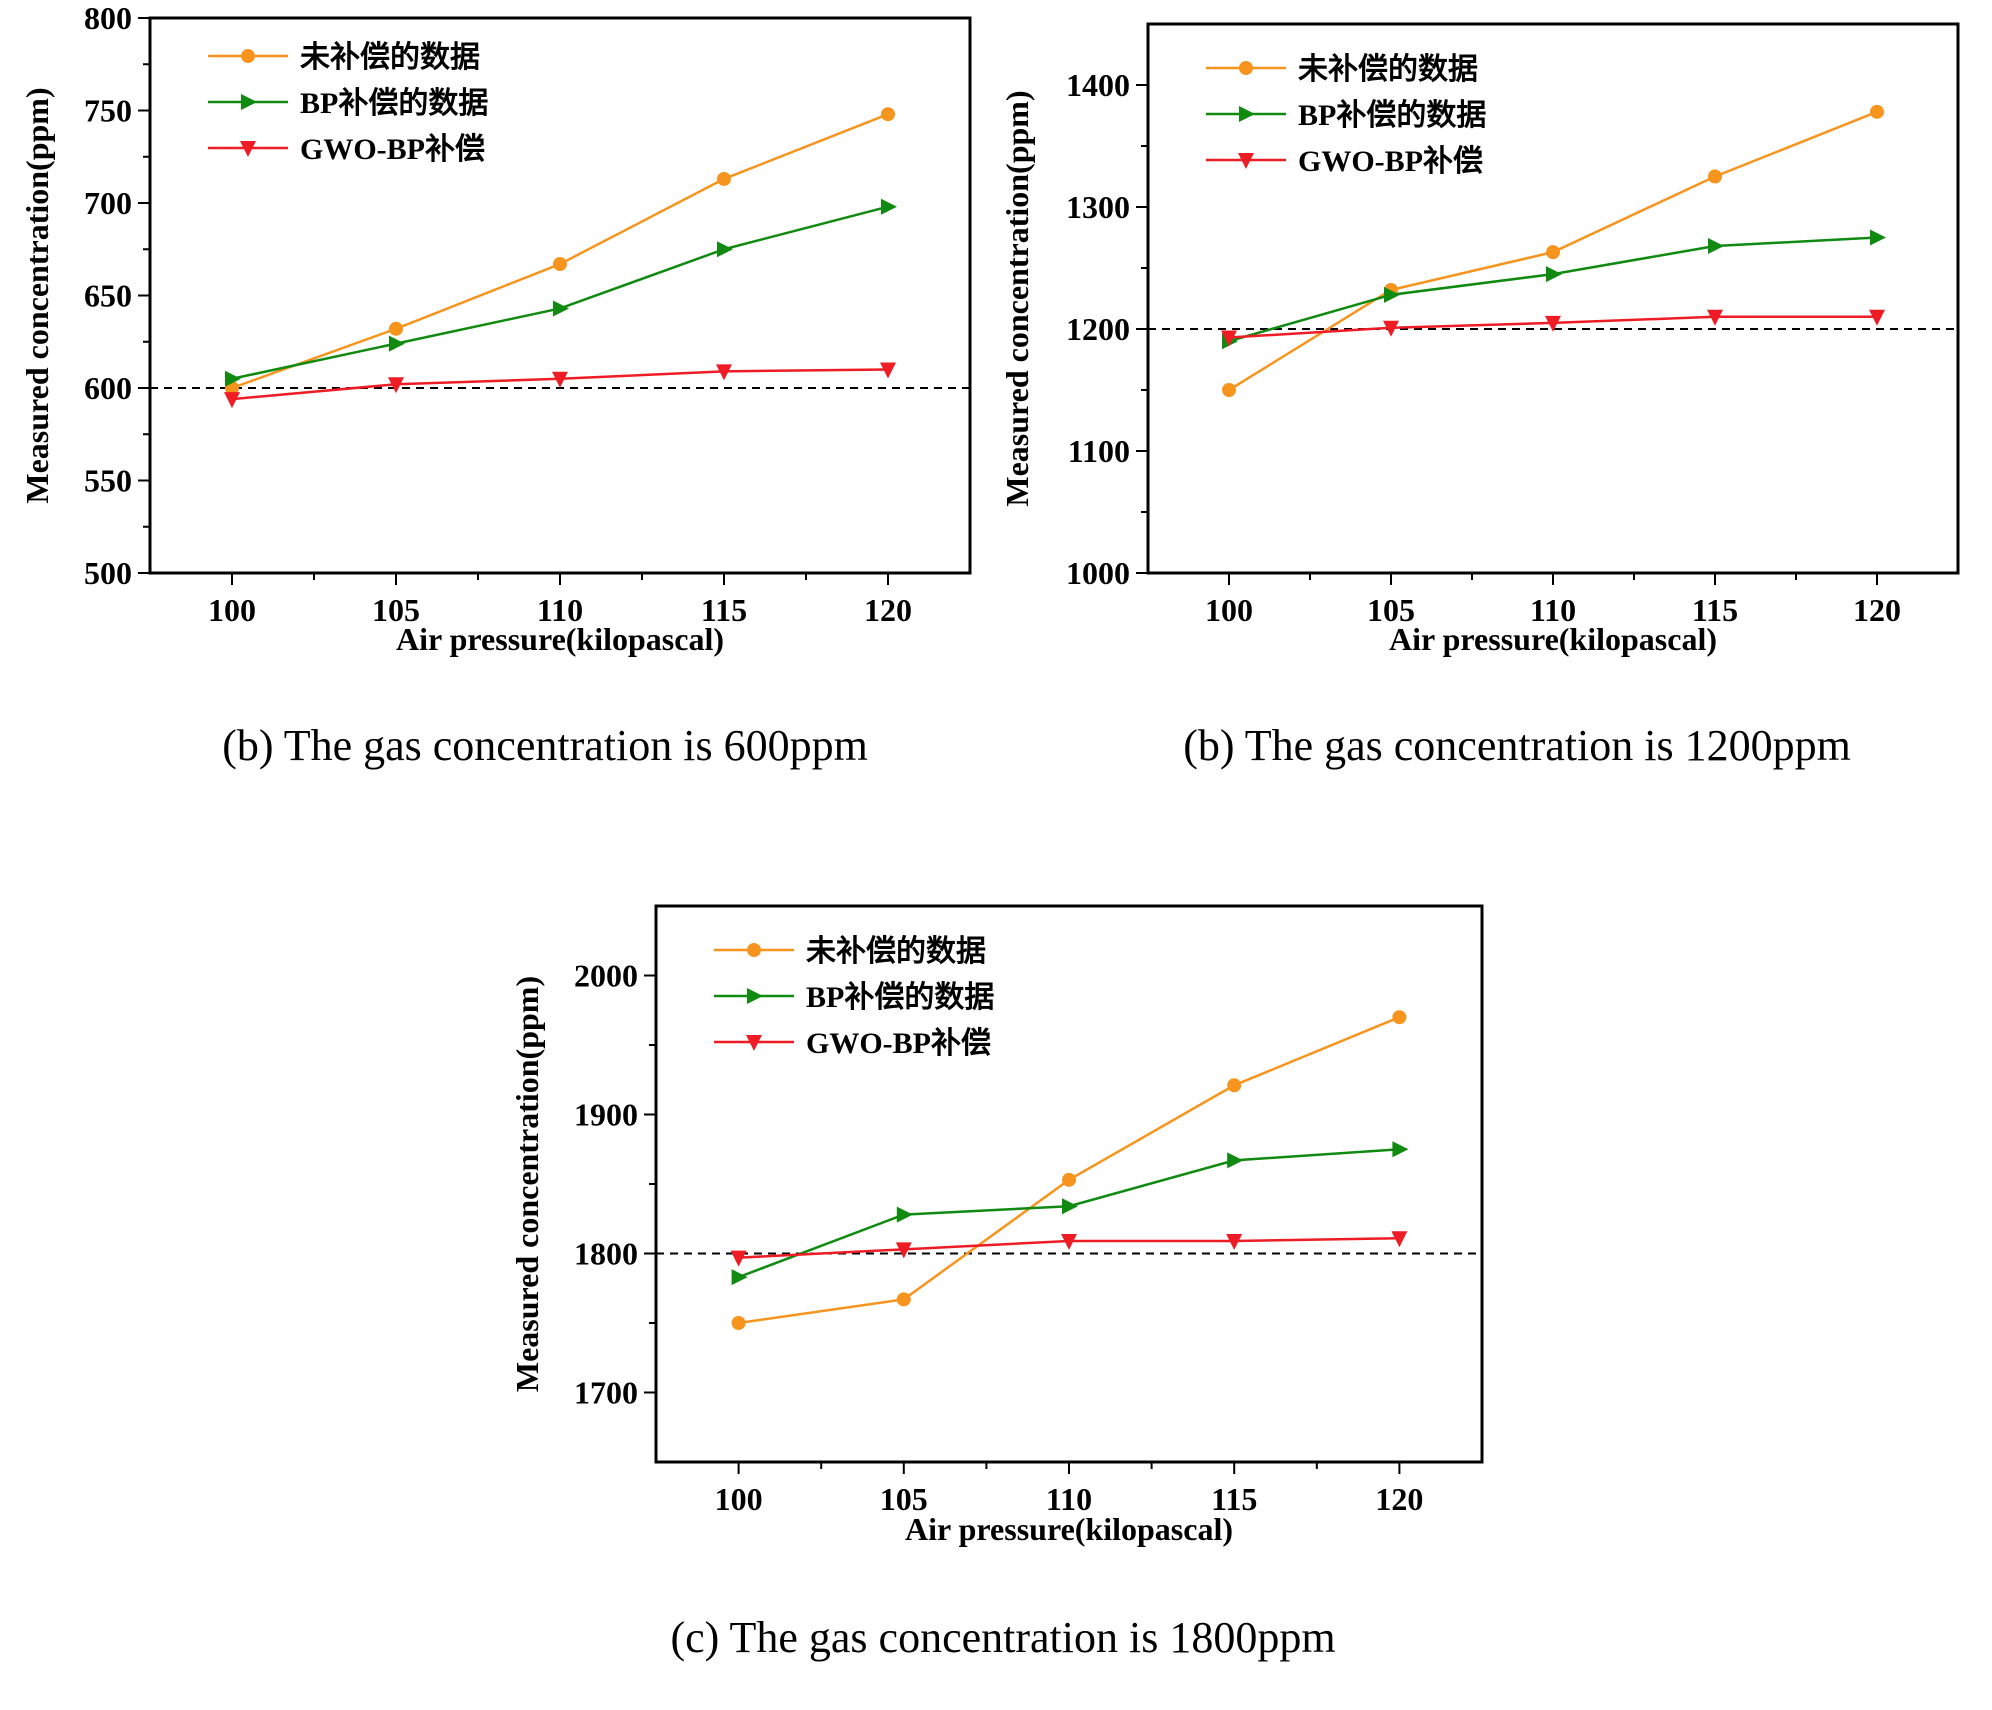  What do you see at coordinates (1002, 1637) in the screenshot?
I see `figure-caption: (c) The gas concentration is 1800ppm` at bounding box center [1002, 1637].